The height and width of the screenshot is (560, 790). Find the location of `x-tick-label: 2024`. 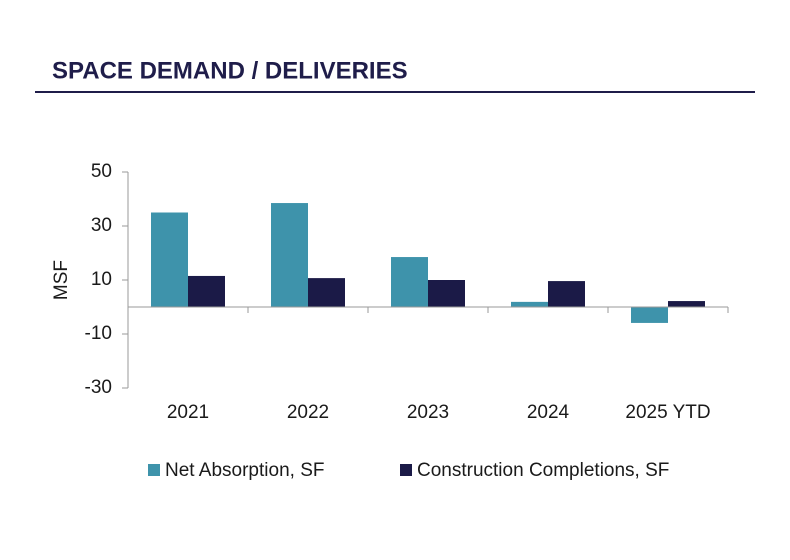

x-tick-label: 2024 is located at coordinates (548, 412).